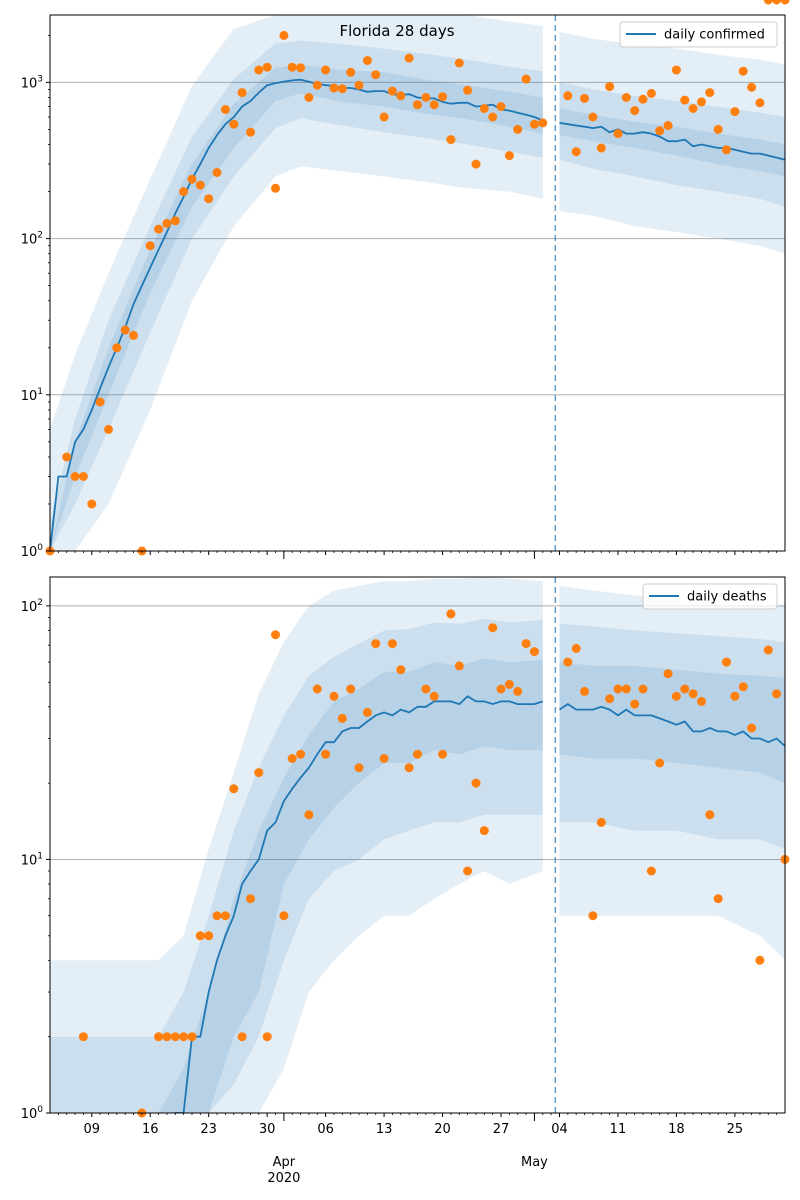  I want to click on uncertainty-band-middle, so click(672, 144).